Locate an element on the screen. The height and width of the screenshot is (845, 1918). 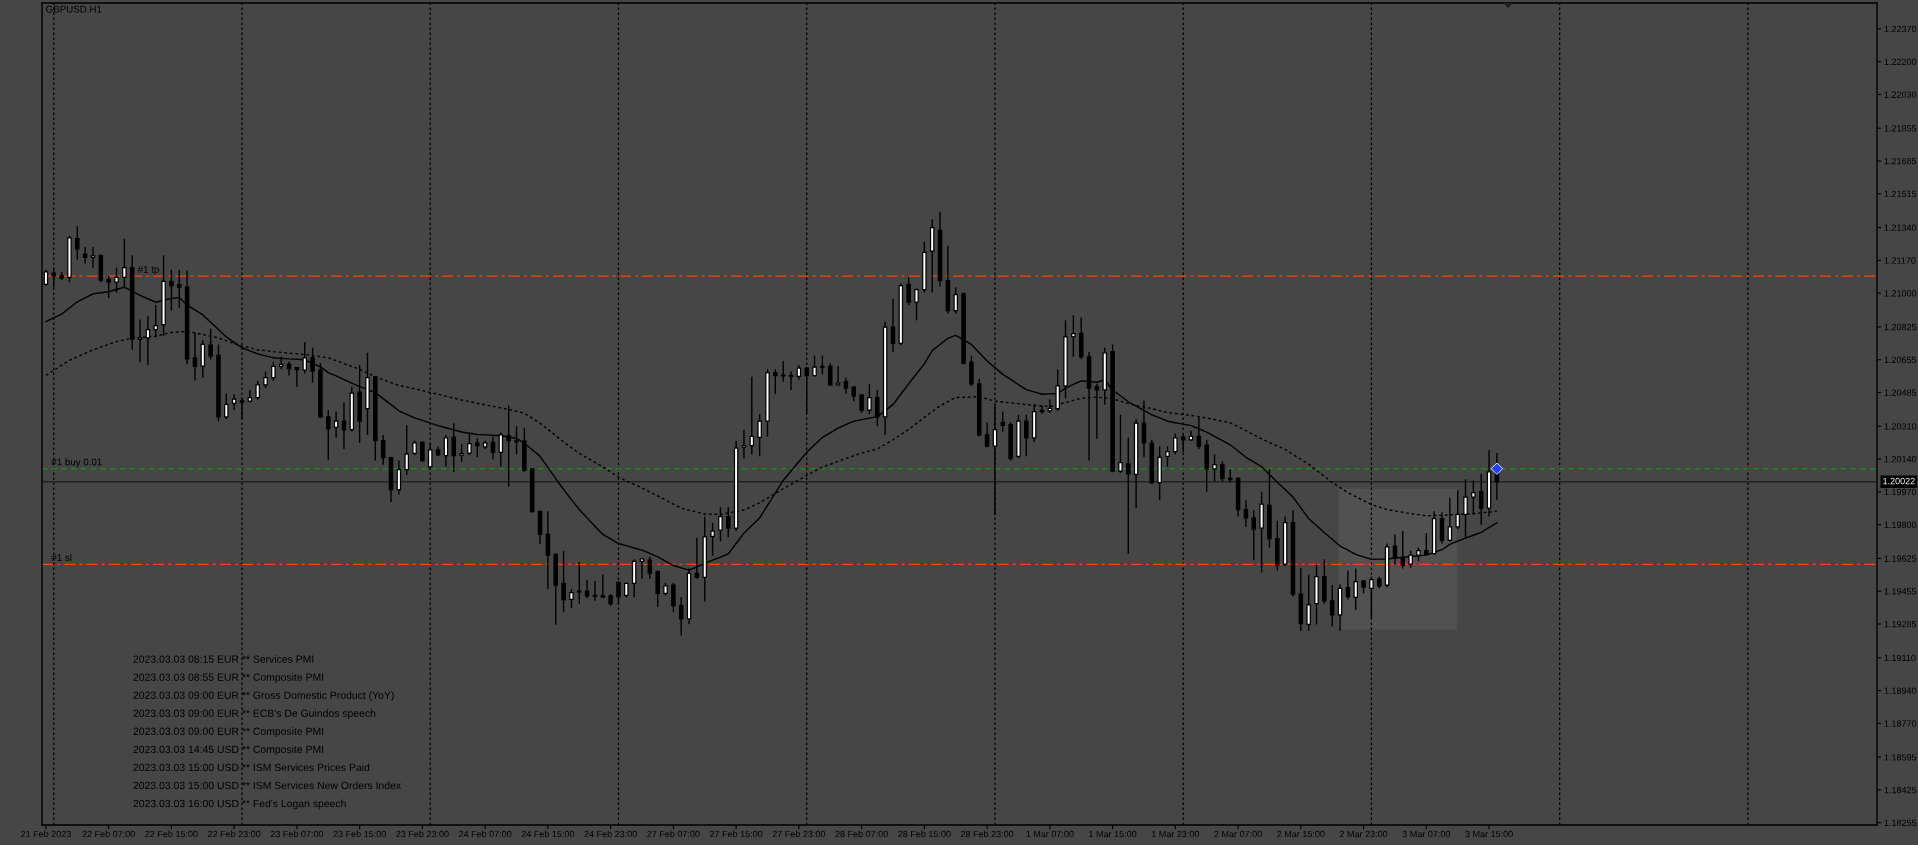
x-tick-label: 22 Feb 23:00 is located at coordinates (234, 834).